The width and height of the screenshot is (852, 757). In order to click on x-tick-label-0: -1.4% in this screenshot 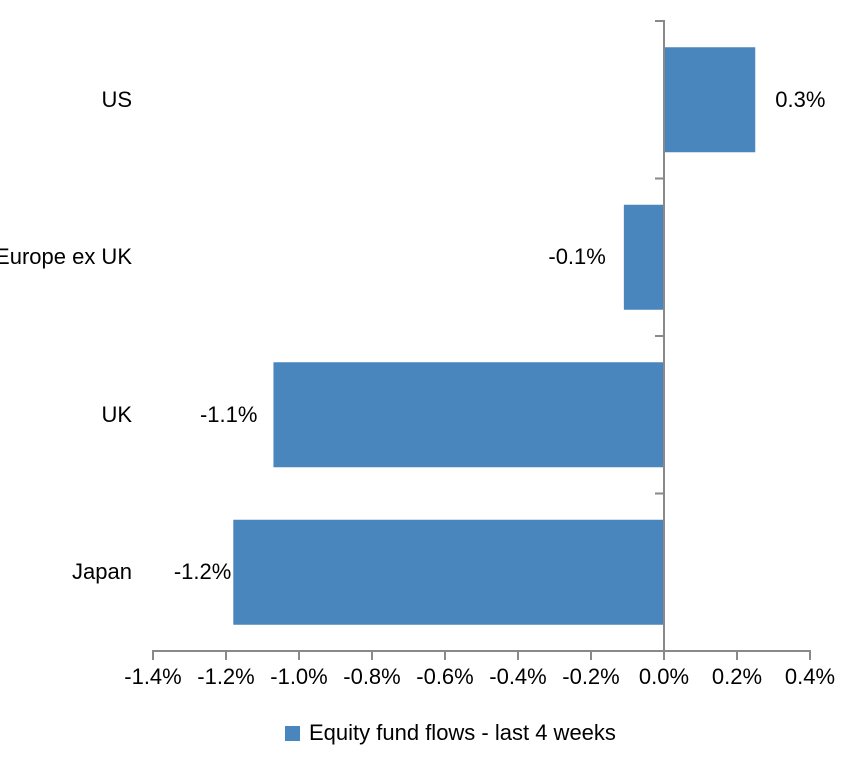, I will do `click(153, 676)`.